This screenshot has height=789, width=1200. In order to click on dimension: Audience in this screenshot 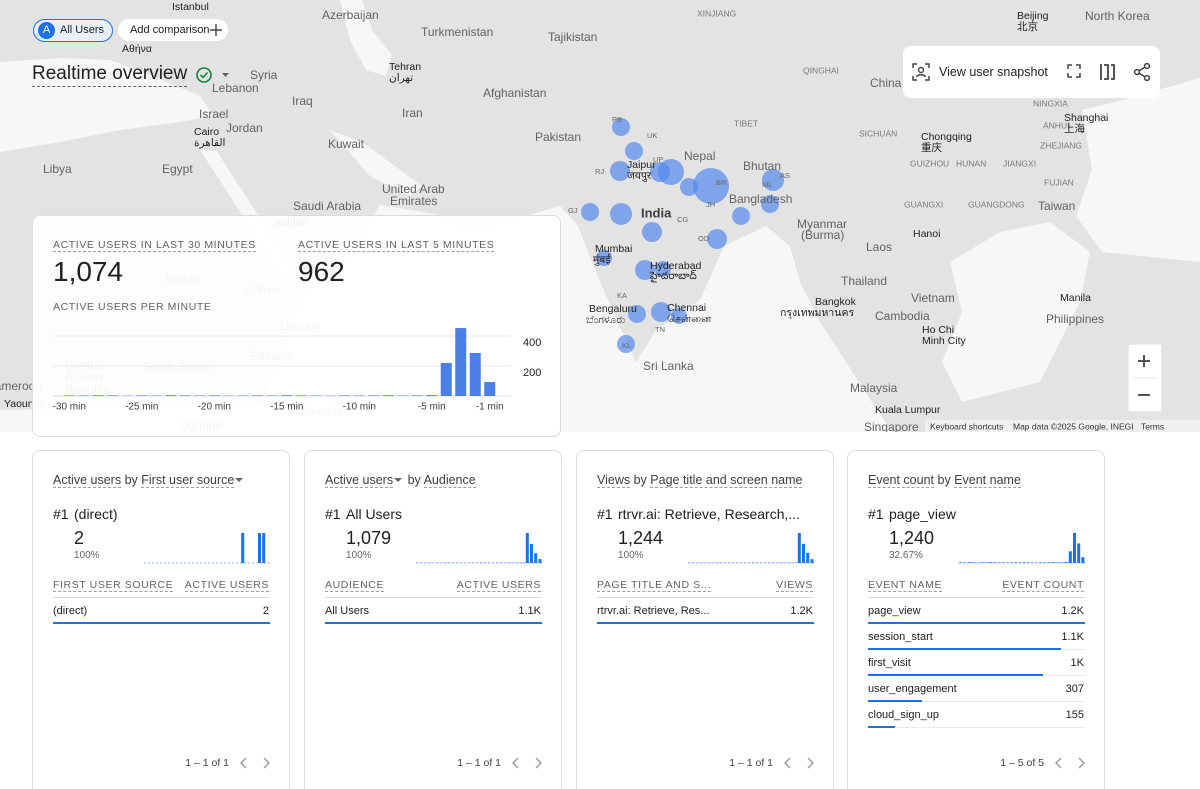, I will do `click(449, 480)`.